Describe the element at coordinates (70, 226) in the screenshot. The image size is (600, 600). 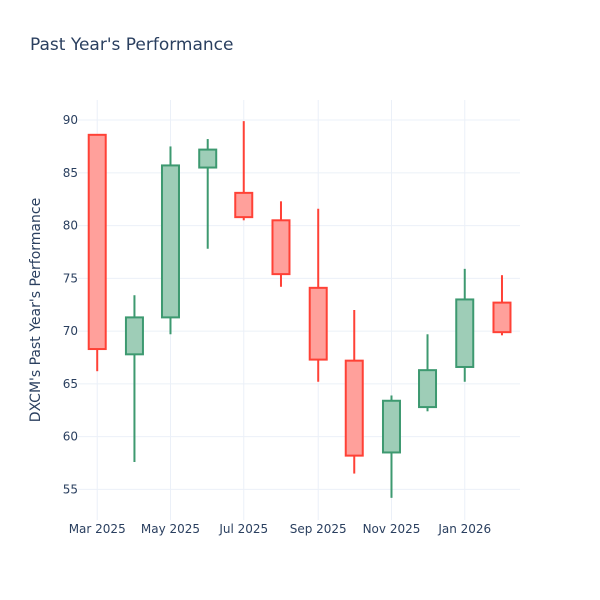
I see `y-tick-label: 80` at that location.